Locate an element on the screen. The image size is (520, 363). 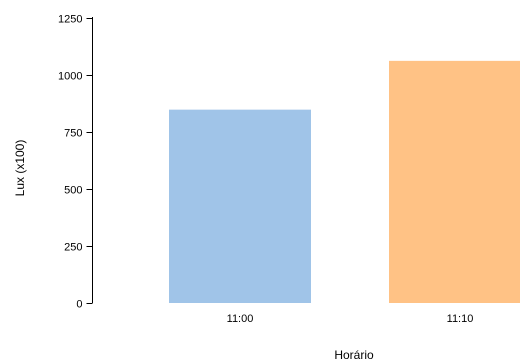
y-axis-title: Lux (x100) is located at coordinates (20, 168).